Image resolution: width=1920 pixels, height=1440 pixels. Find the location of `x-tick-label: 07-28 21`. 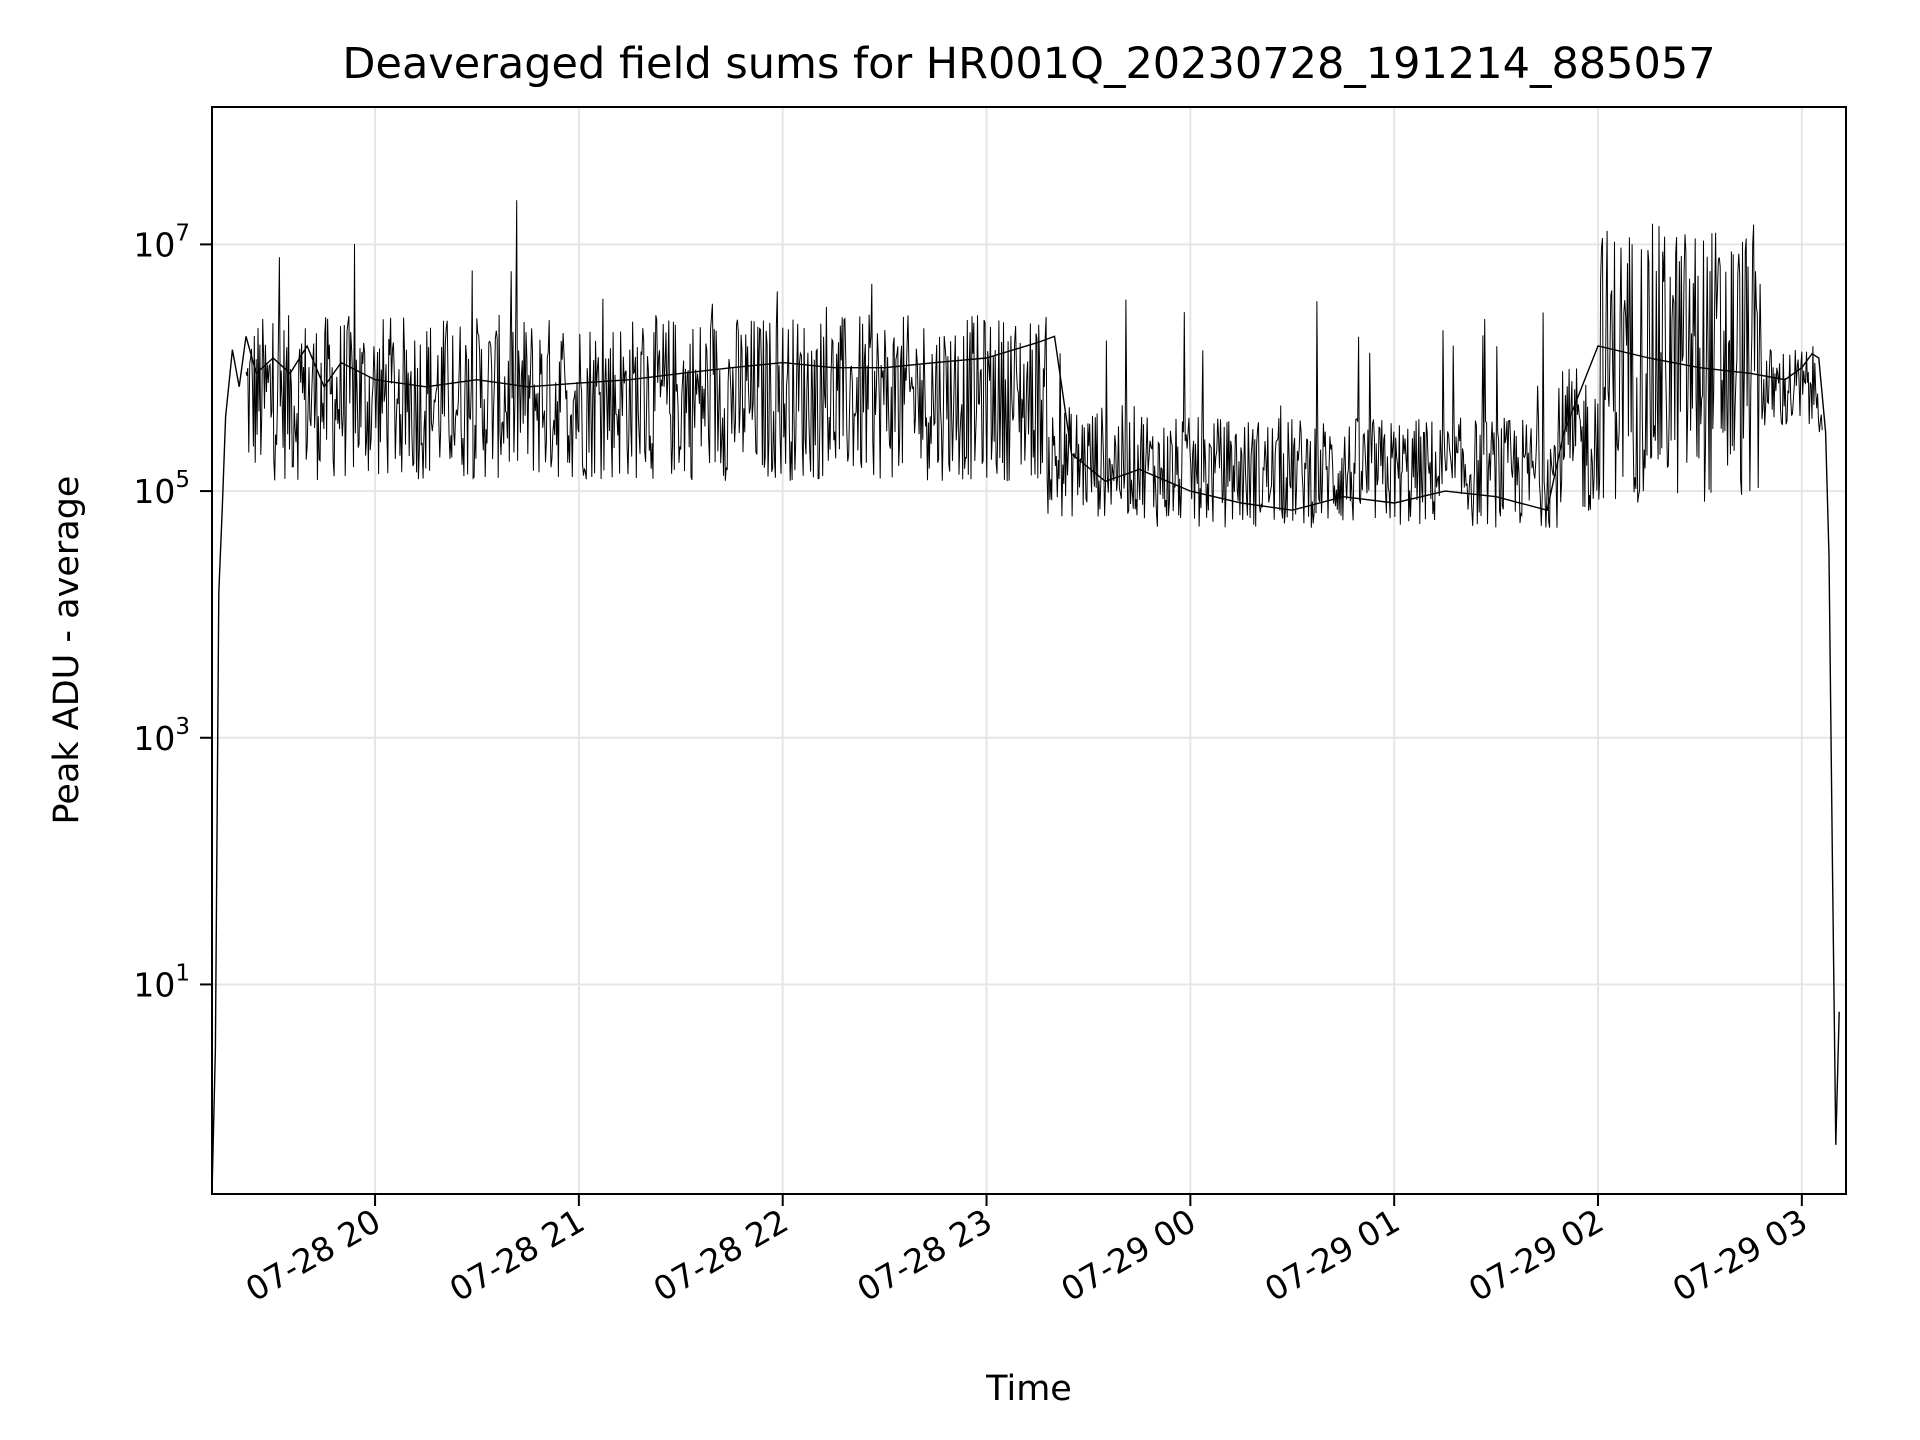

x-tick-label: 07-28 21 is located at coordinates (517, 1255).